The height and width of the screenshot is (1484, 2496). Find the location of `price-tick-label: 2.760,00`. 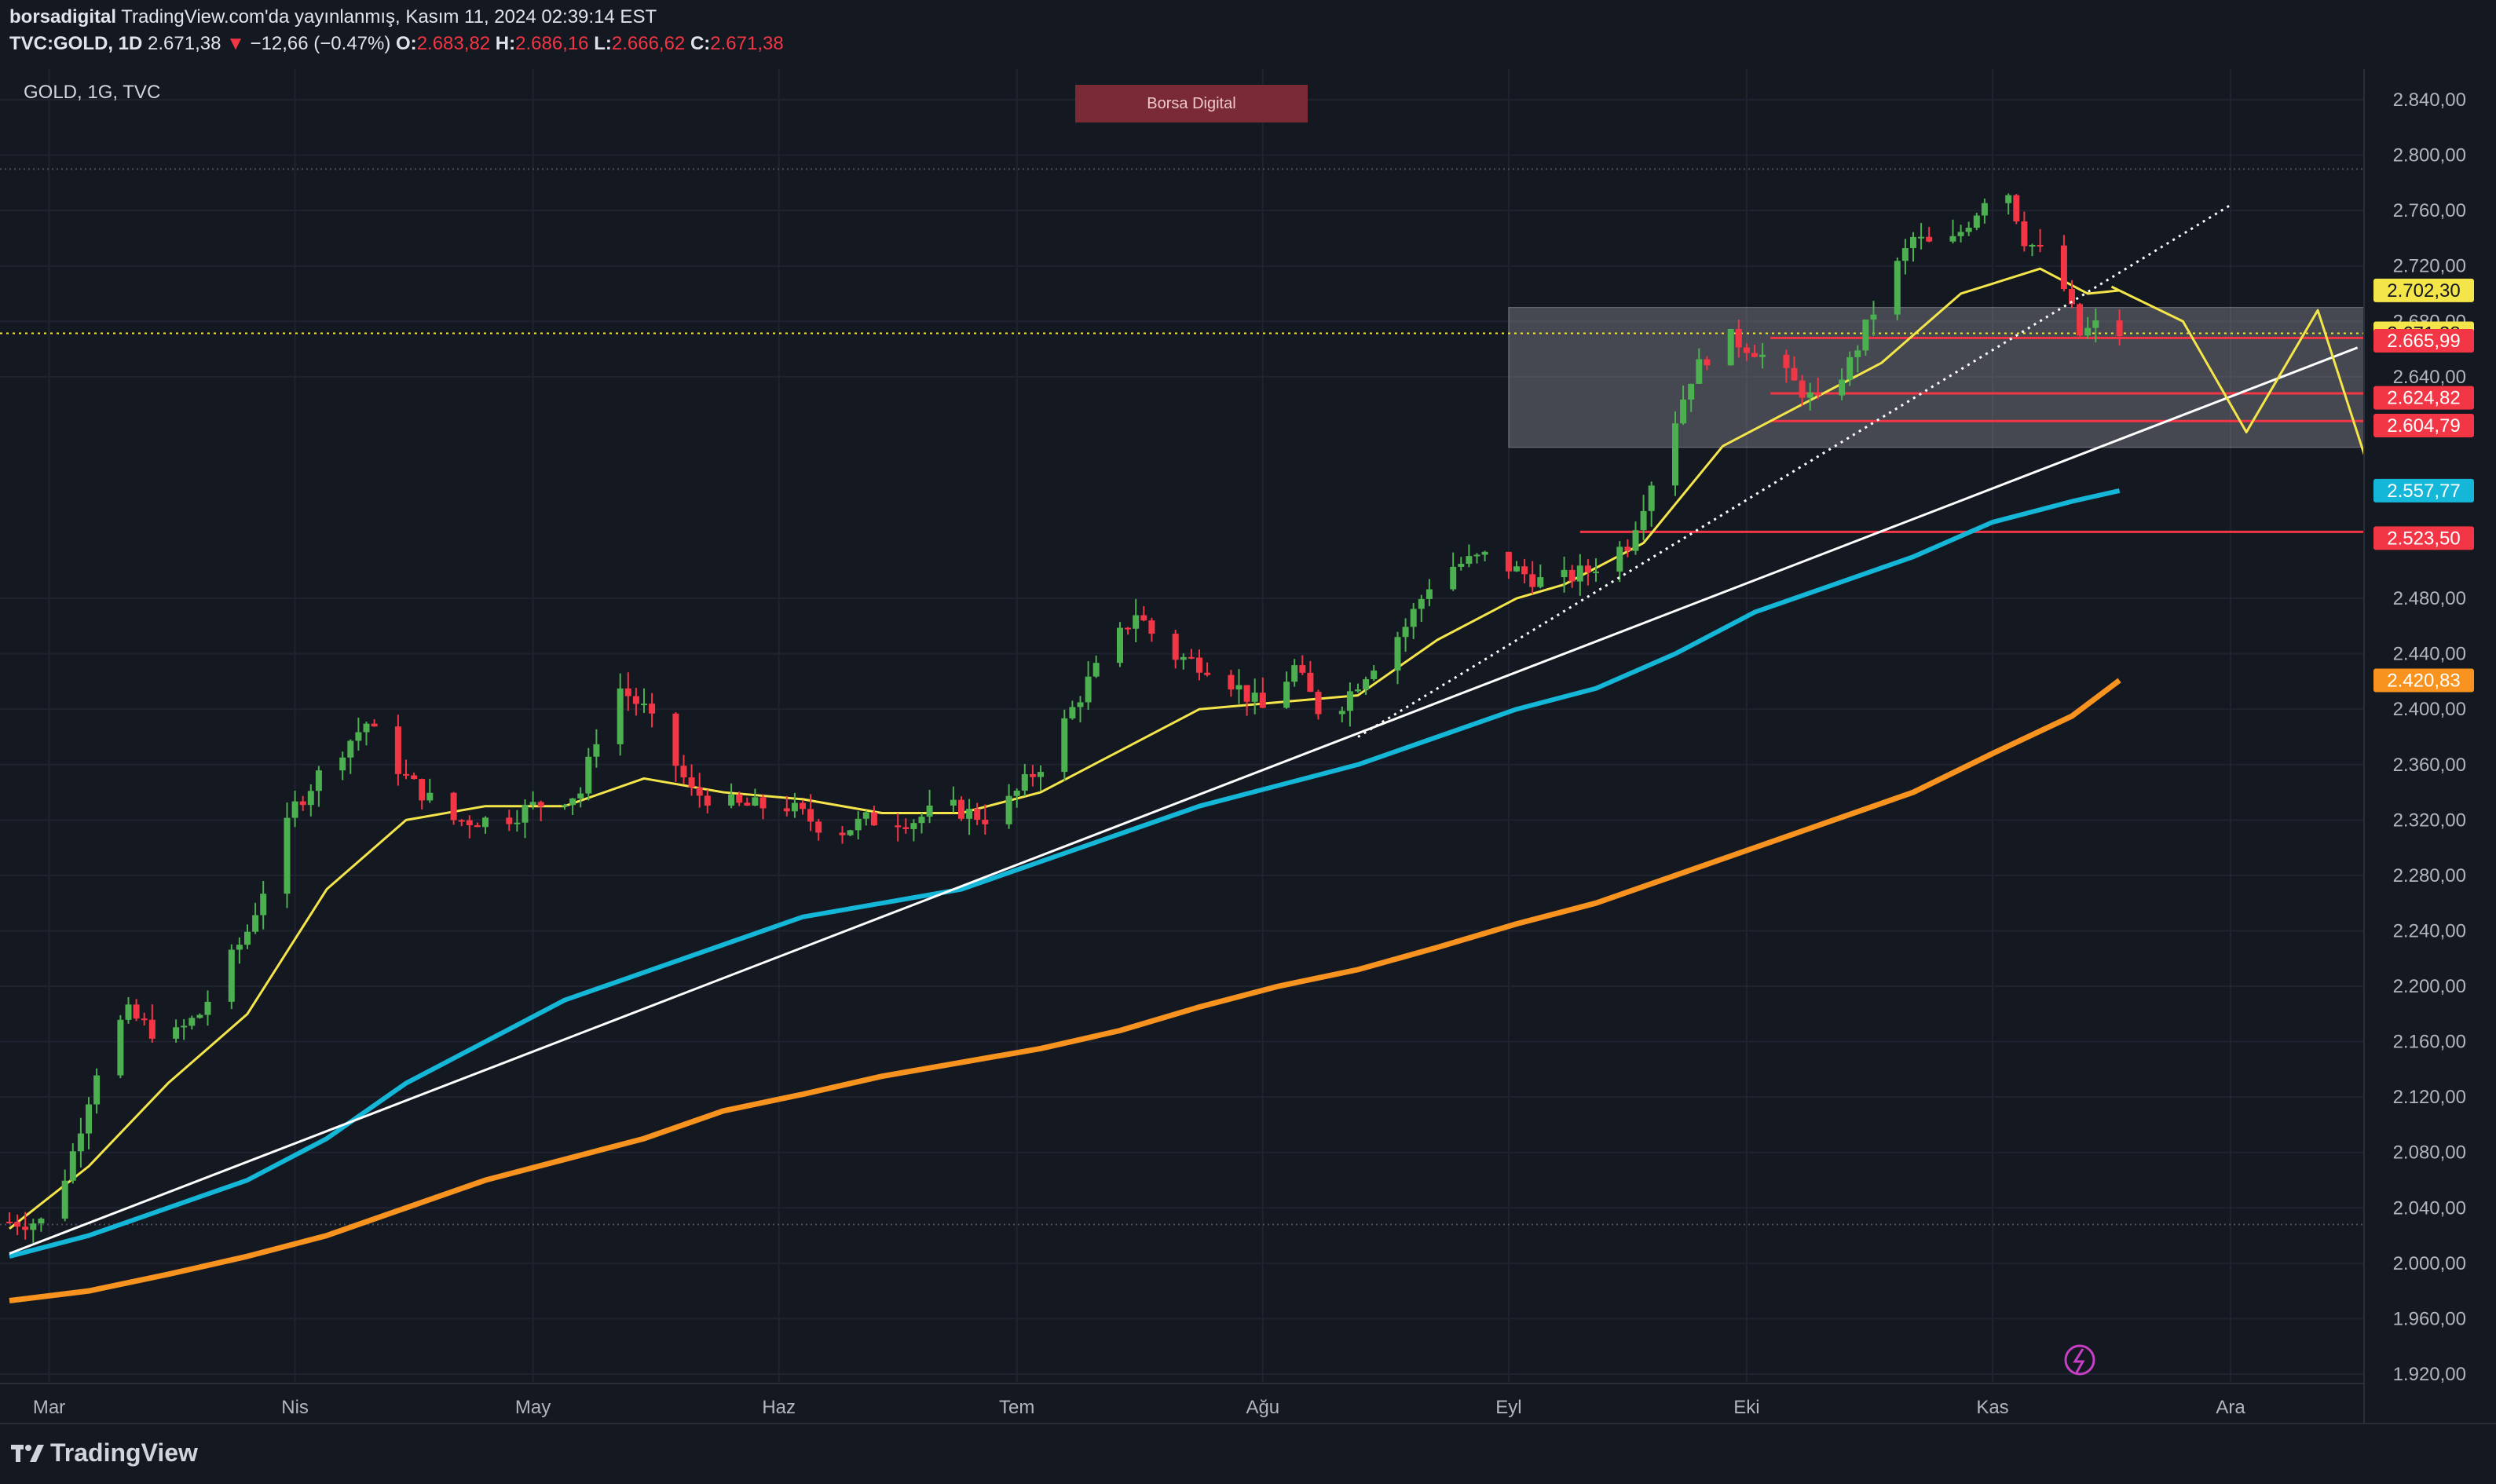

price-tick-label: 2.760,00 is located at coordinates (2429, 210).